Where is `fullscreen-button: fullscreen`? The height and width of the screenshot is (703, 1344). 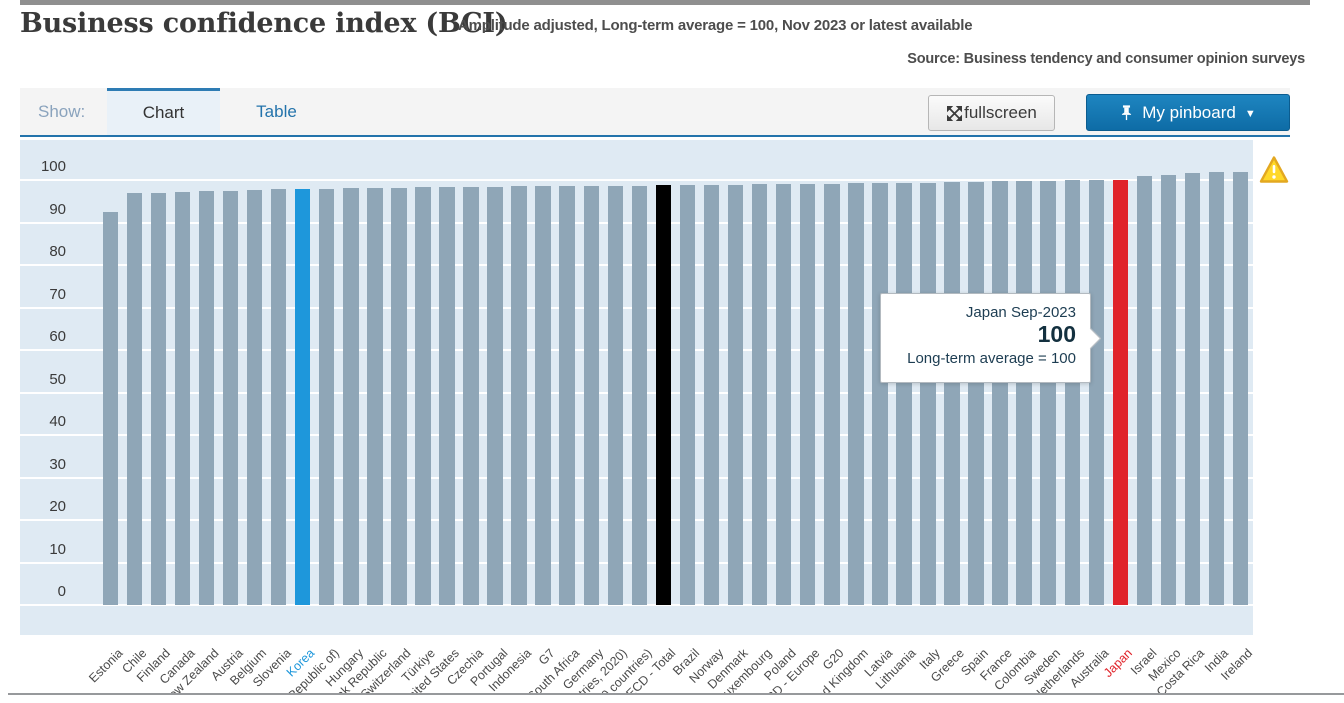 fullscreen-button: fullscreen is located at coordinates (991, 113).